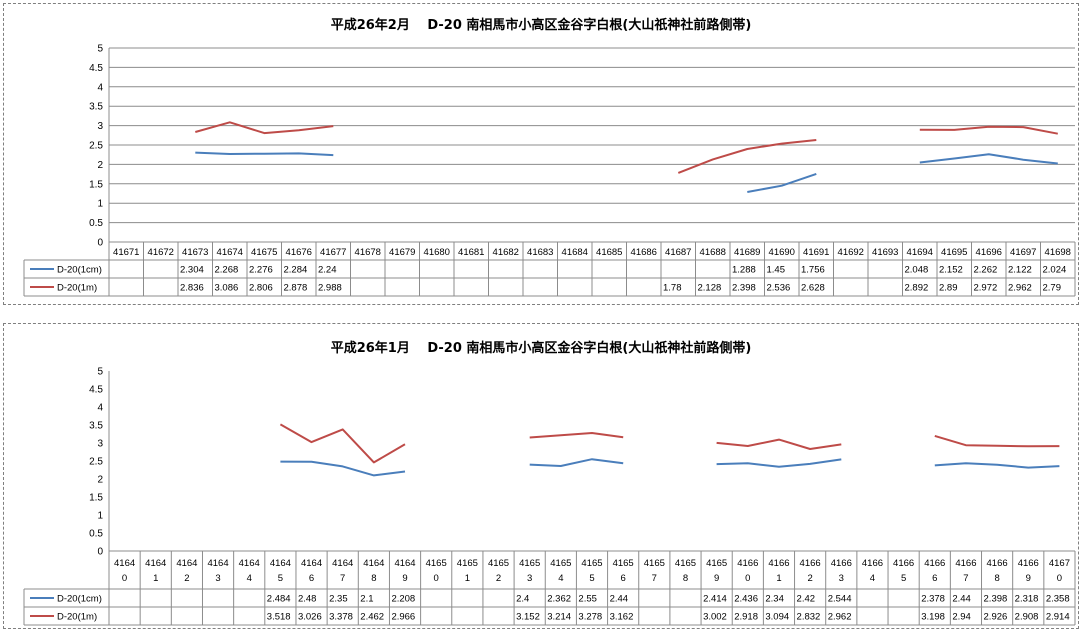  Describe the element at coordinates (192, 270) in the screenshot. I see `table-cell-value: 2.304` at that location.